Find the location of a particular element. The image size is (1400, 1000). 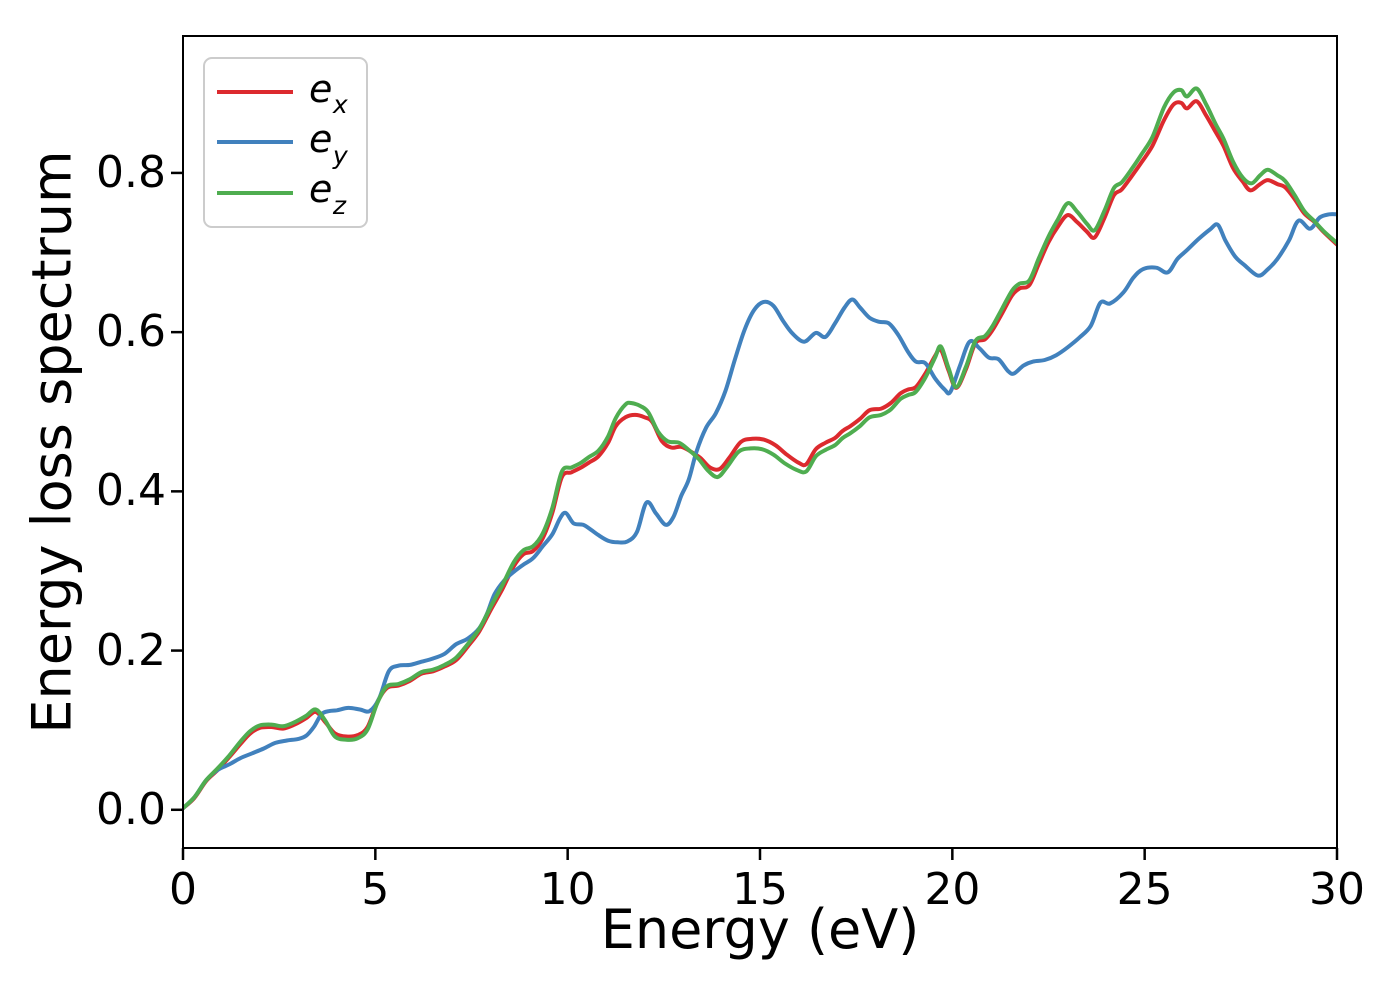

x-tick-label-0: 0 is located at coordinates (183, 889).